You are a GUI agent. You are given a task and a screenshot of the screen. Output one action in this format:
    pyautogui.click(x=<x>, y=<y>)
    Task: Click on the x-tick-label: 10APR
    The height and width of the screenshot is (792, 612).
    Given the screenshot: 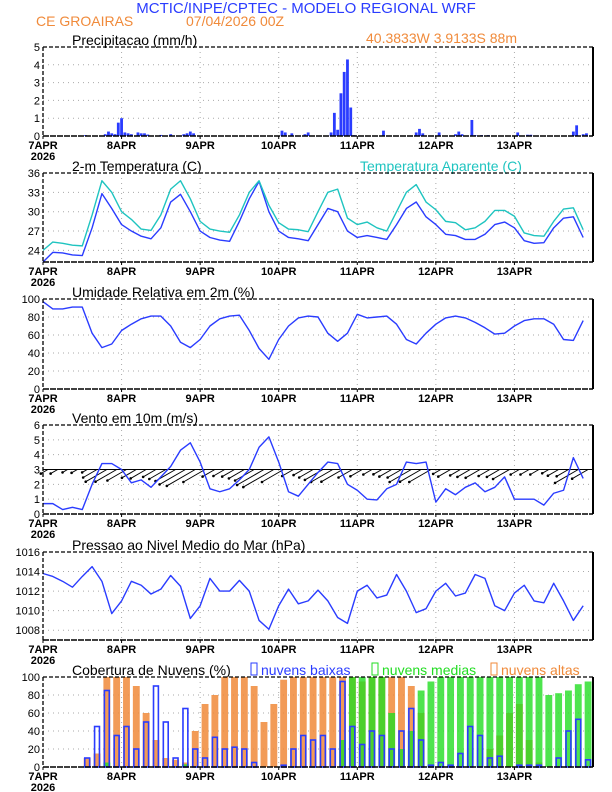 What is the action you would take?
    pyautogui.click(x=279, y=524)
    